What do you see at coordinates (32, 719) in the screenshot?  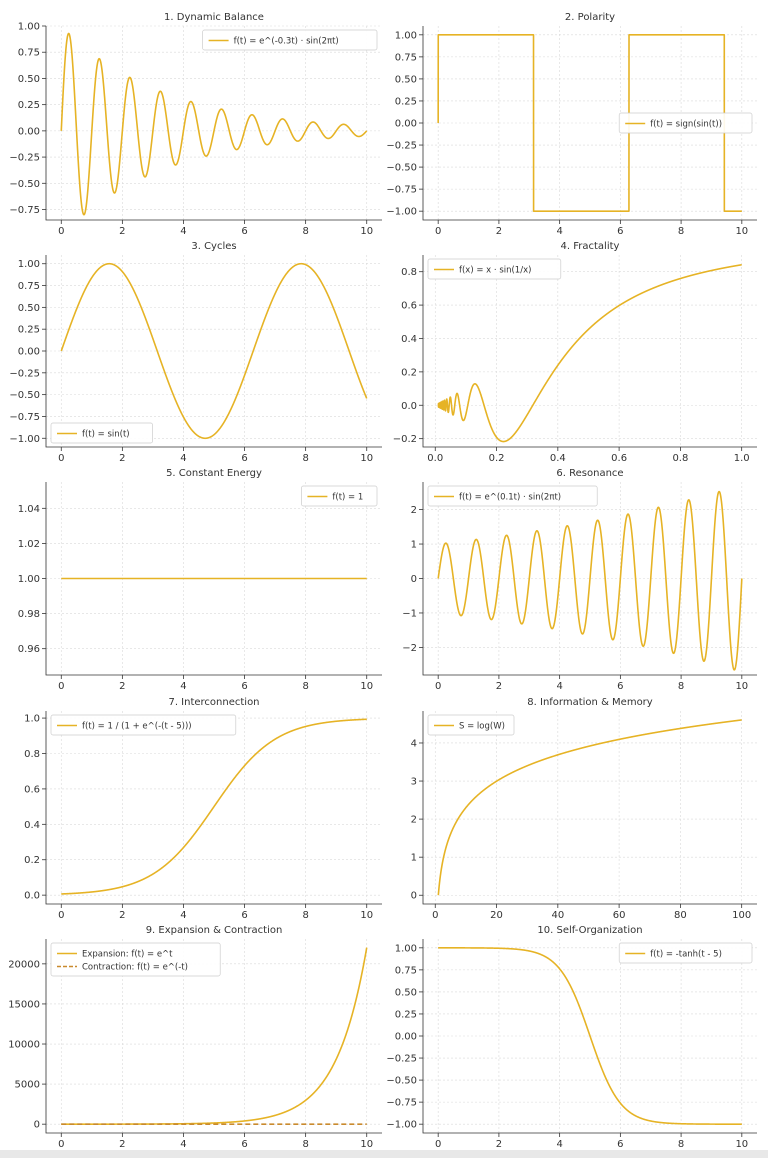 I see `y-tick-label: 1.0` at bounding box center [32, 719].